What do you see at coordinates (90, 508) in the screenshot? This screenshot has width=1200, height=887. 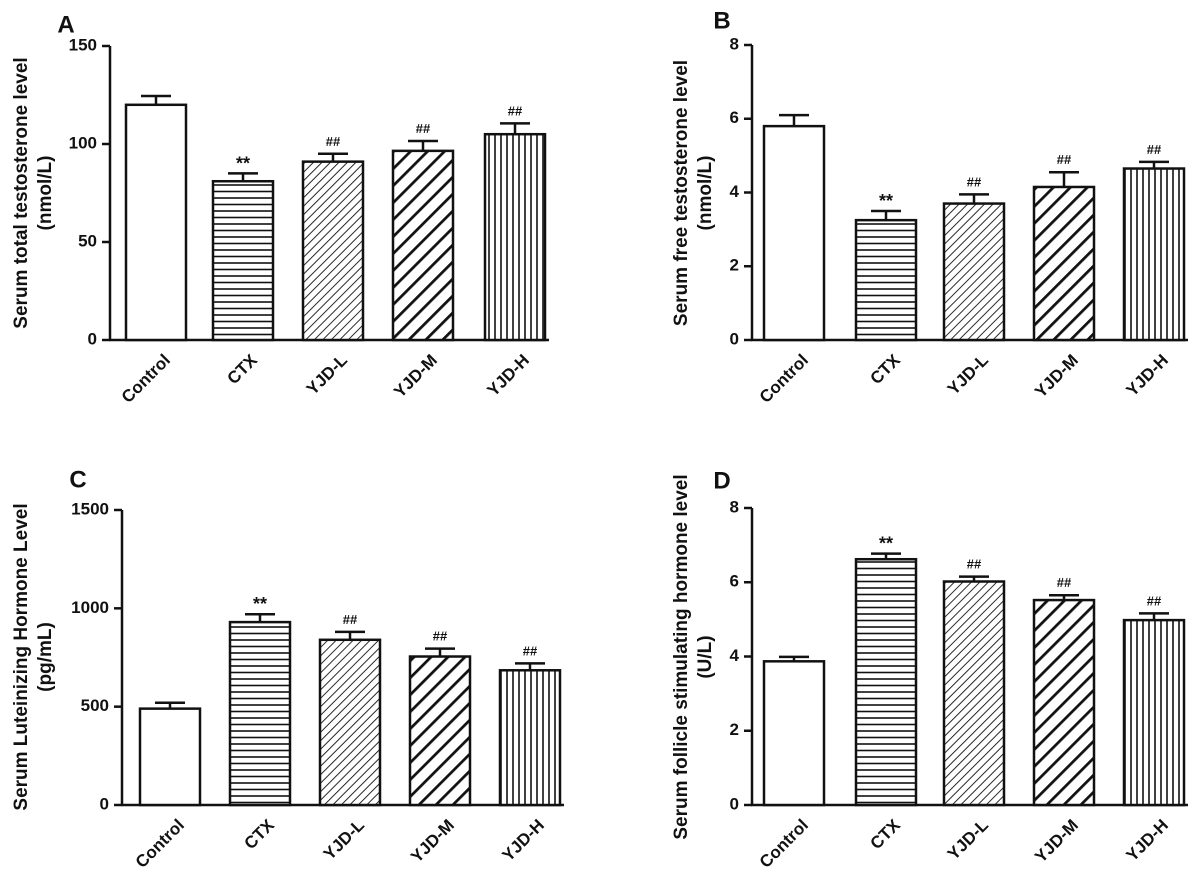 I see `y-tick-label: 1500` at bounding box center [90, 508].